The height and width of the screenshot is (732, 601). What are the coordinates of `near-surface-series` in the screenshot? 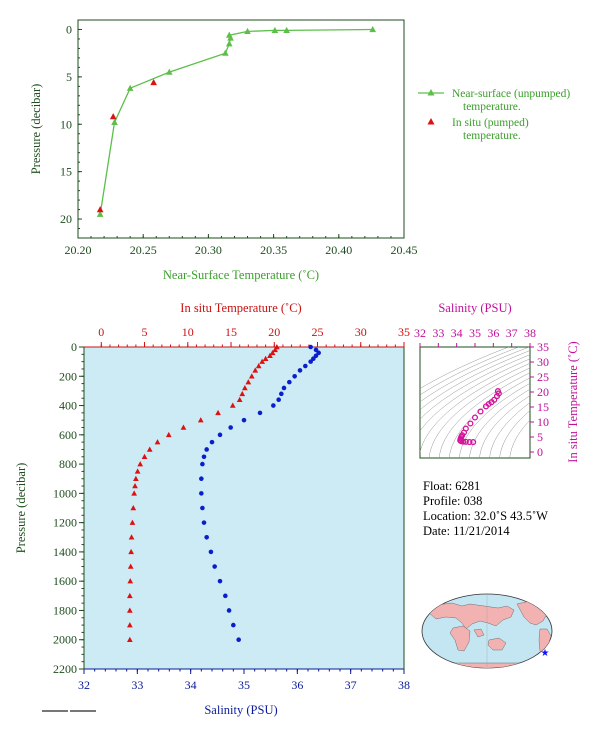 It's located at (236, 121).